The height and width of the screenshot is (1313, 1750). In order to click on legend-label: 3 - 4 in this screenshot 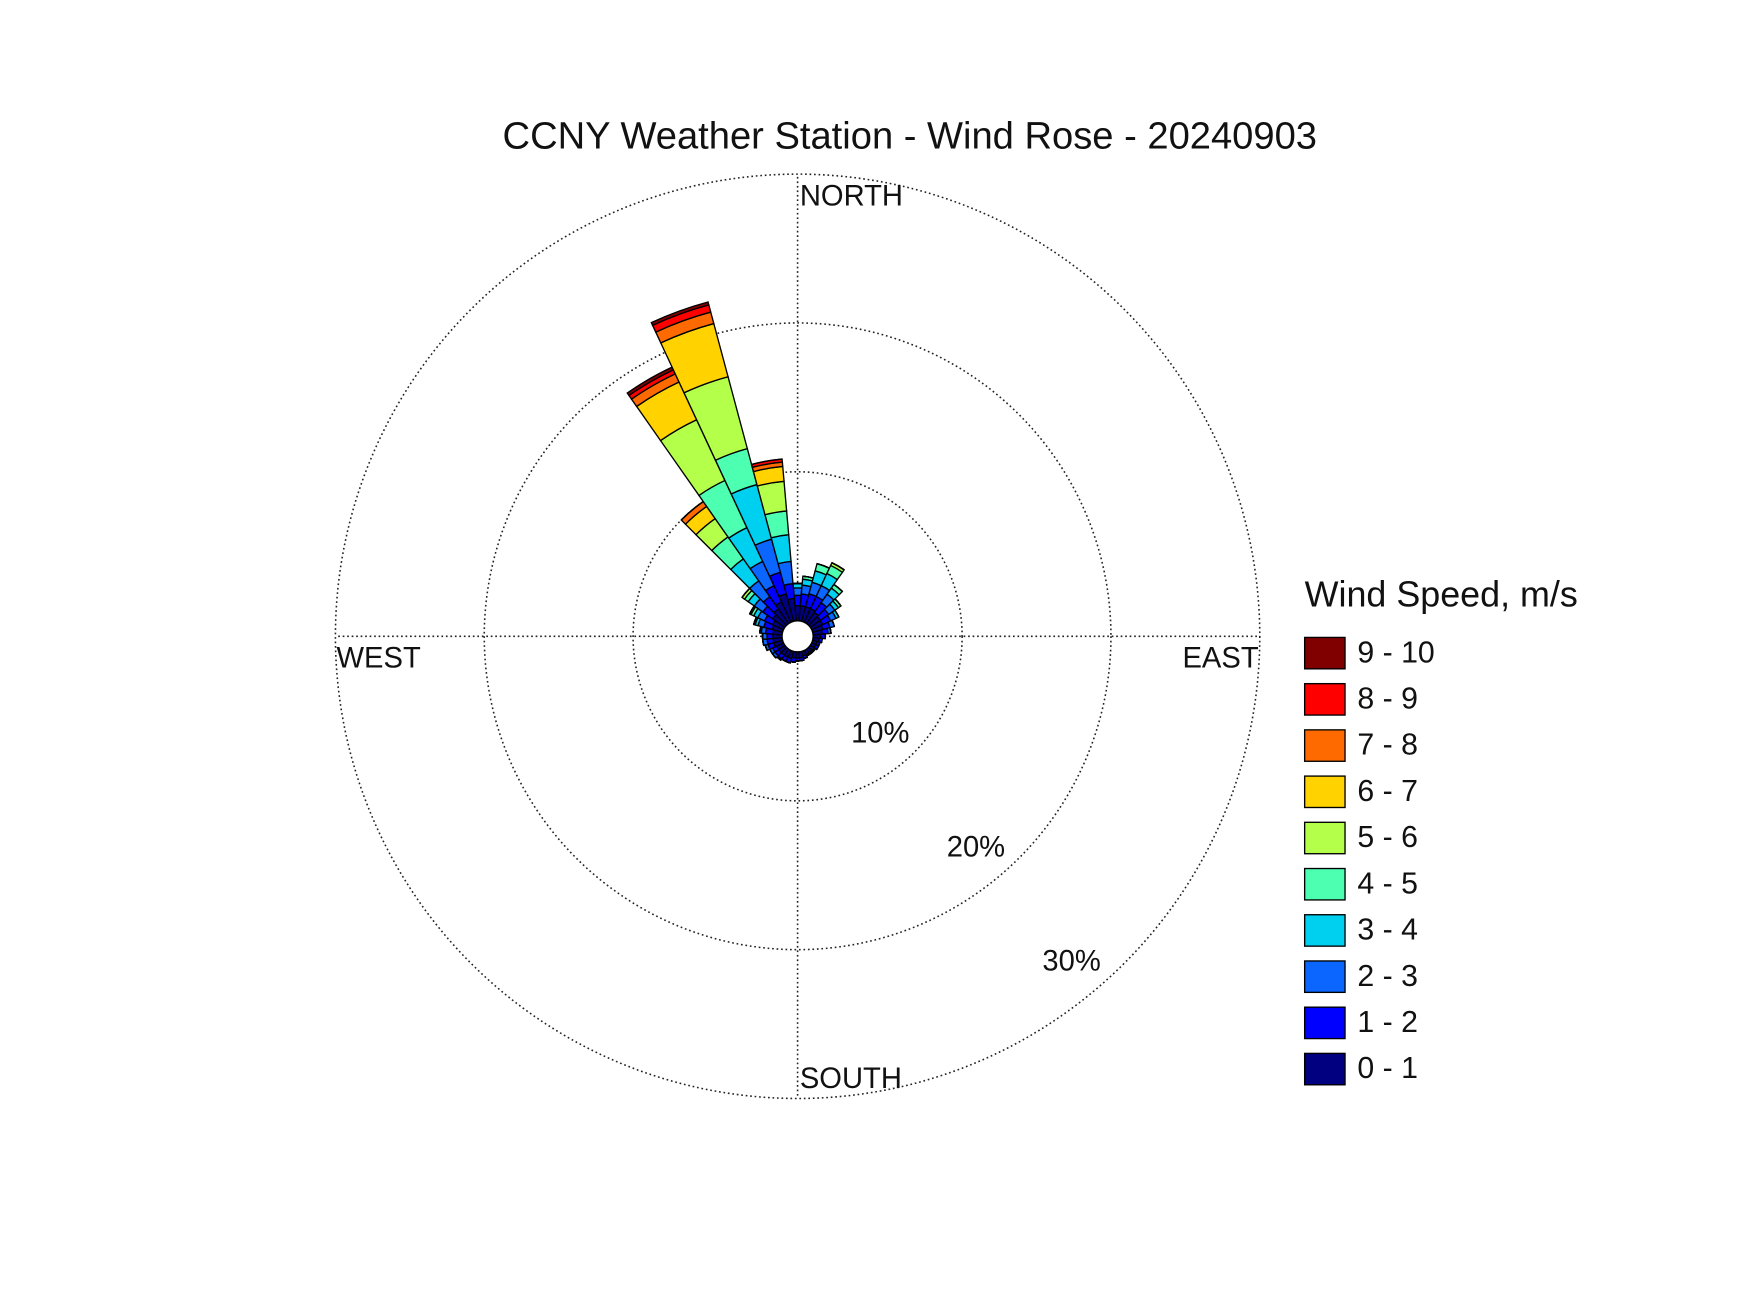, I will do `click(1387, 930)`.